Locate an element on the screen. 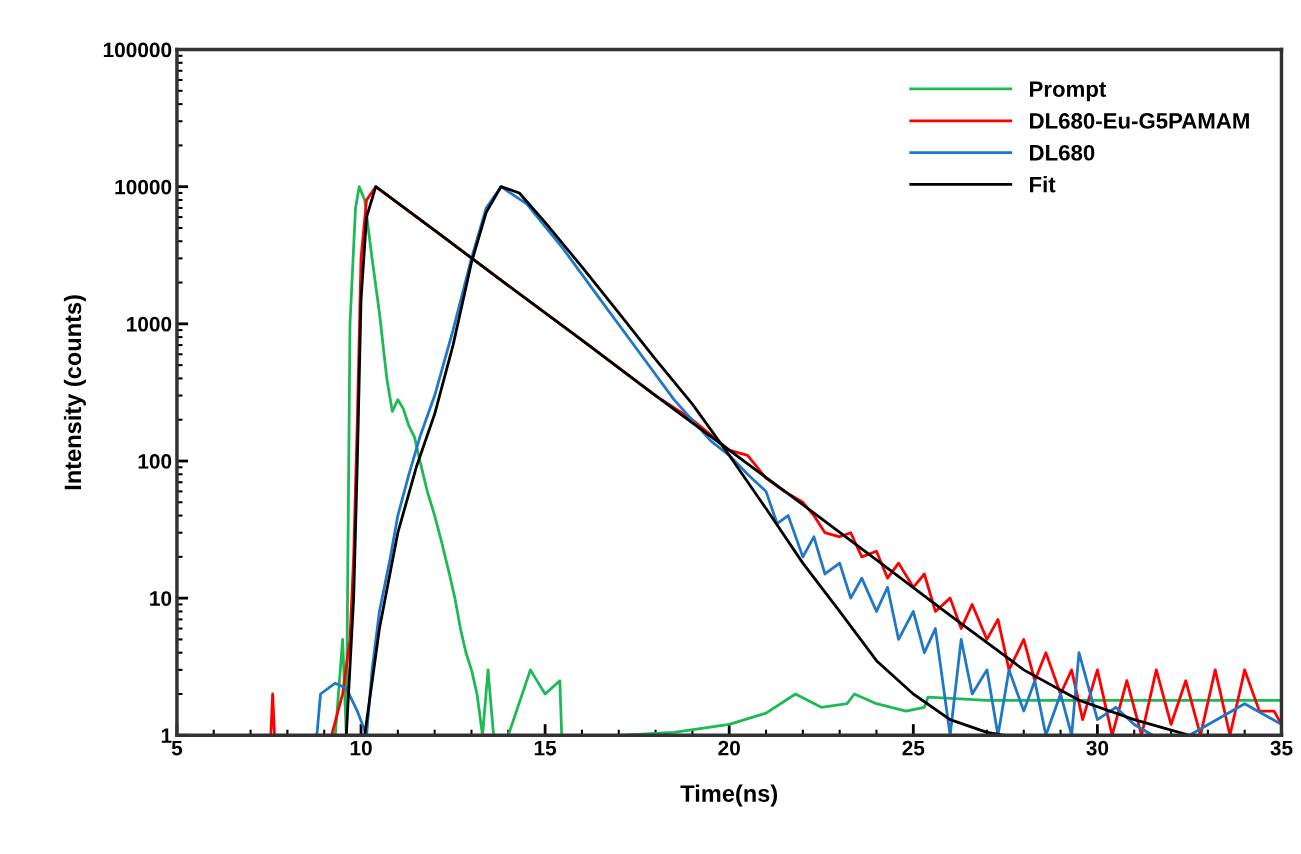  legend-label: DL680-Eu-G5PAMAM is located at coordinates (1139, 121).